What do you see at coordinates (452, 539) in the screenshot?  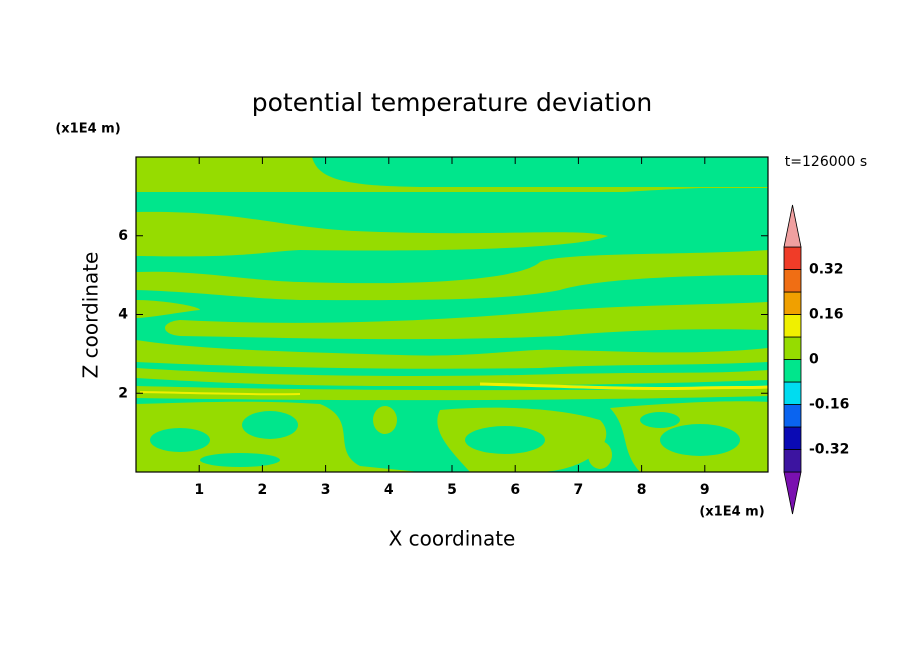 I see `x-axis-label: X coordinate` at bounding box center [452, 539].